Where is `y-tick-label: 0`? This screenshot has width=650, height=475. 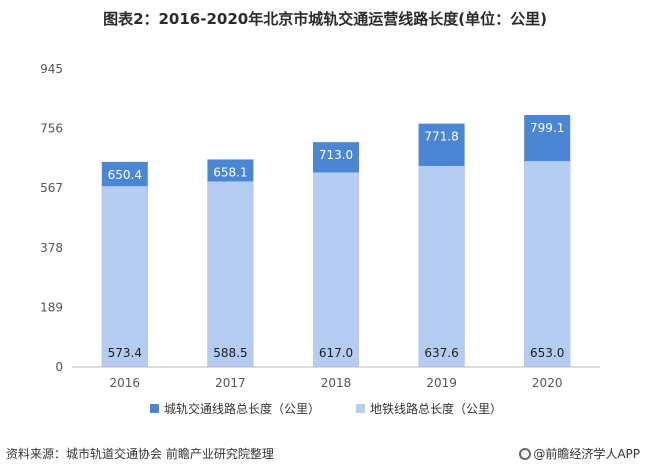 y-tick-label: 0 is located at coordinates (59, 367).